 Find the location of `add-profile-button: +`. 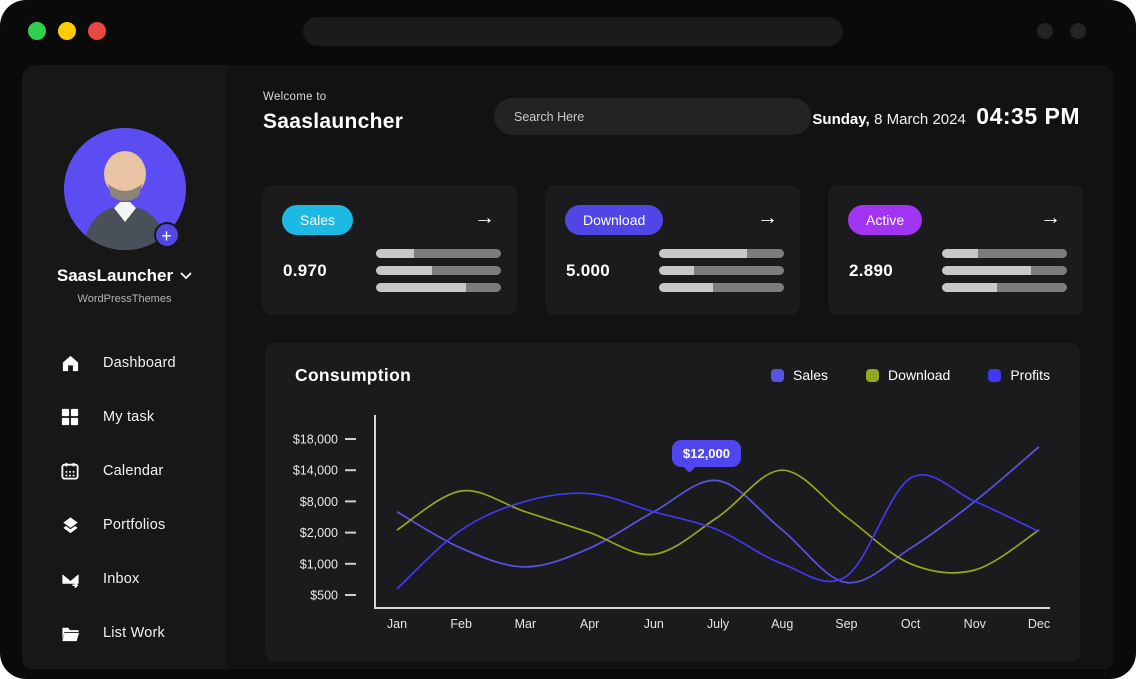

add-profile-button: + is located at coordinates (166, 235).